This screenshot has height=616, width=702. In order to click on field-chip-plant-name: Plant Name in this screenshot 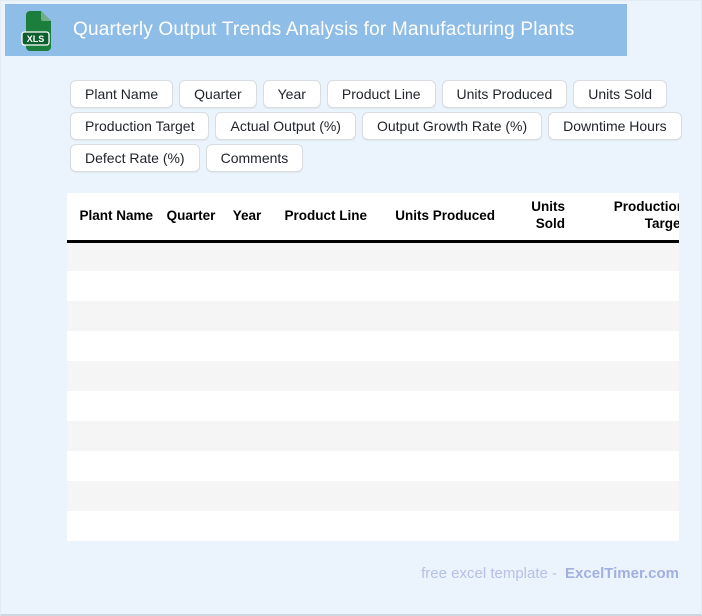, I will do `click(122, 94)`.